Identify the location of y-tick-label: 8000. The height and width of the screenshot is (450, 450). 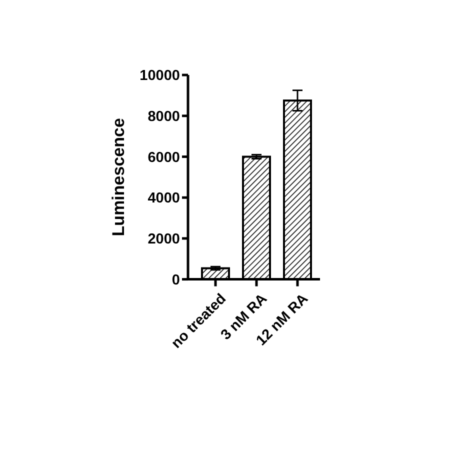
(164, 116).